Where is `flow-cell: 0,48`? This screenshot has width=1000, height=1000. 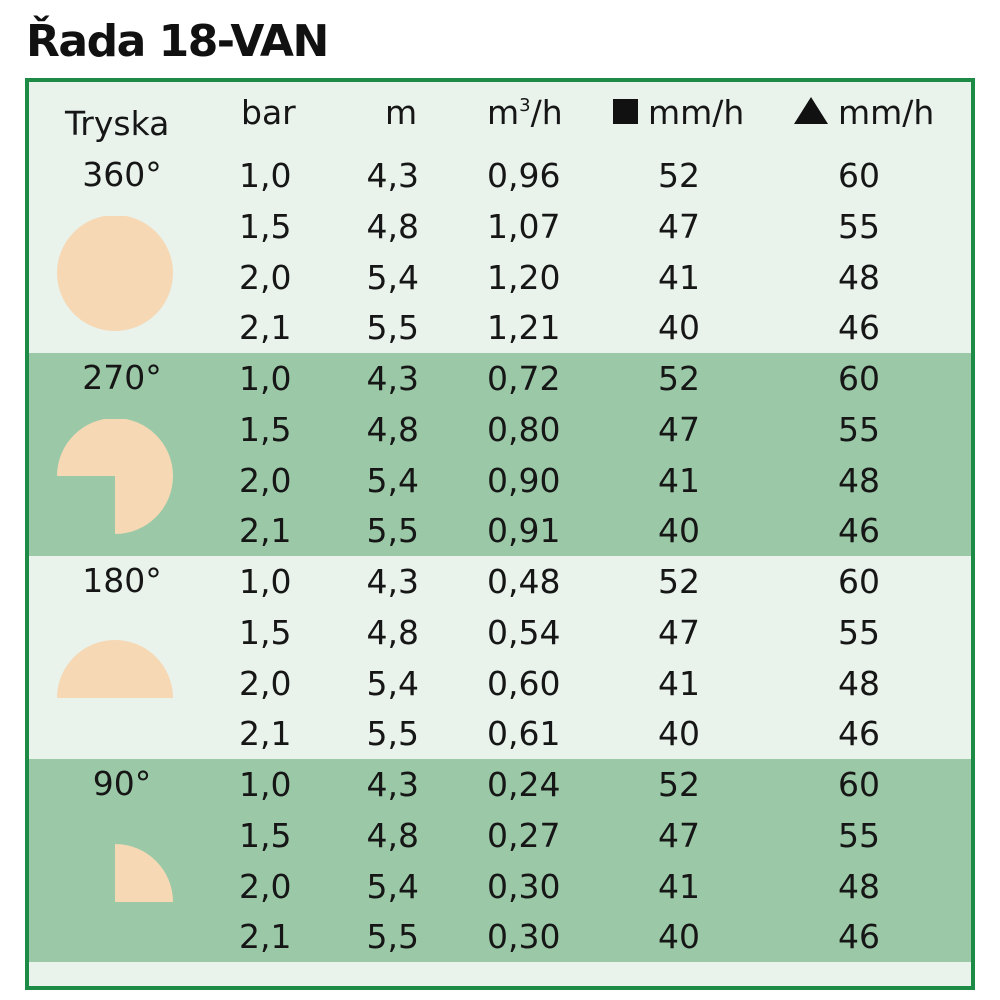
flow-cell: 0,48 is located at coordinates (524, 581).